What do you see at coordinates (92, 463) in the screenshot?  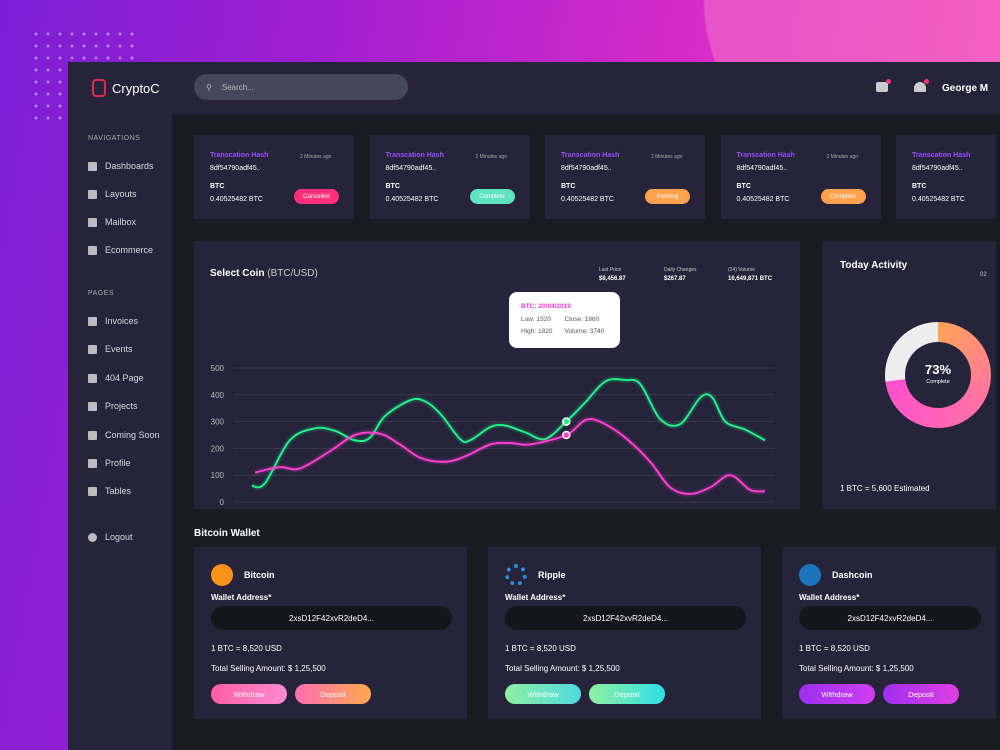 I see `user-icon` at bounding box center [92, 463].